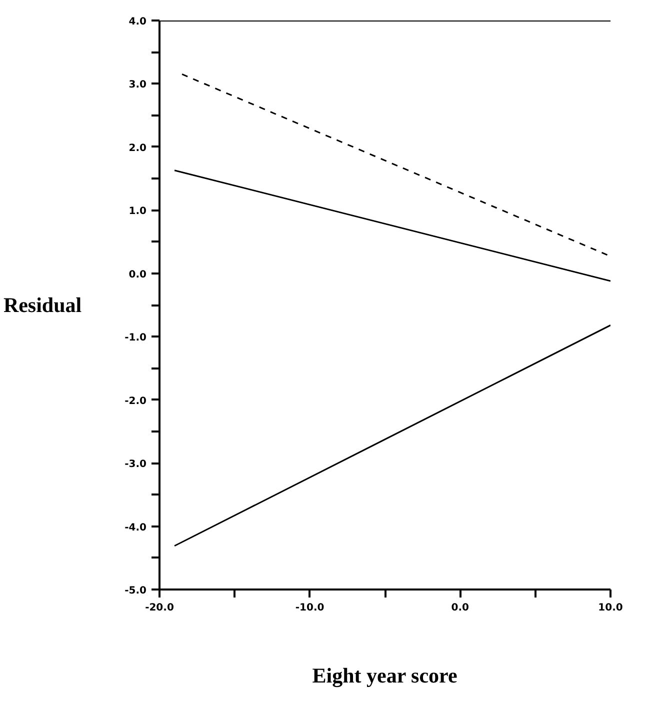  What do you see at coordinates (137, 212) in the screenshot?
I see `y-tick-label: 1.0` at bounding box center [137, 212].